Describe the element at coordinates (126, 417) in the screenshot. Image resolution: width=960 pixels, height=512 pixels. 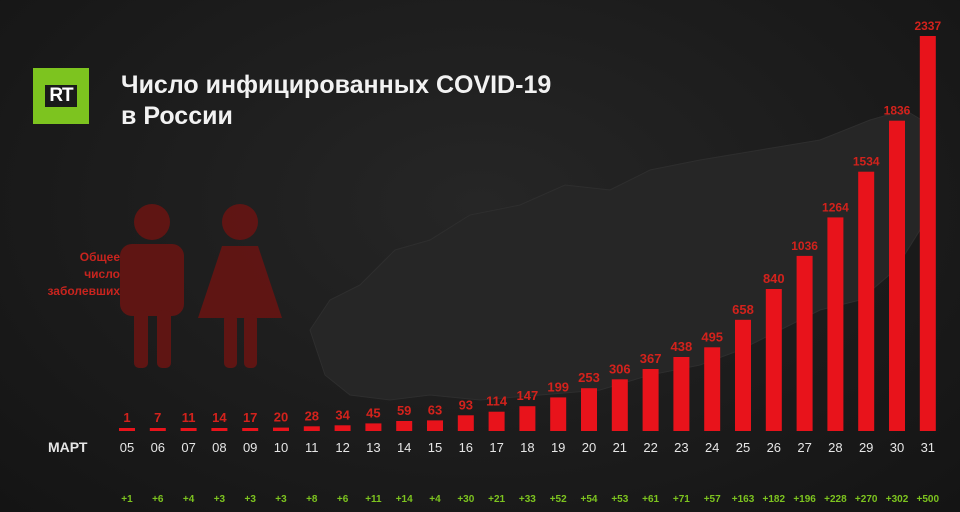
I see `value-label-05: 1` at that location.